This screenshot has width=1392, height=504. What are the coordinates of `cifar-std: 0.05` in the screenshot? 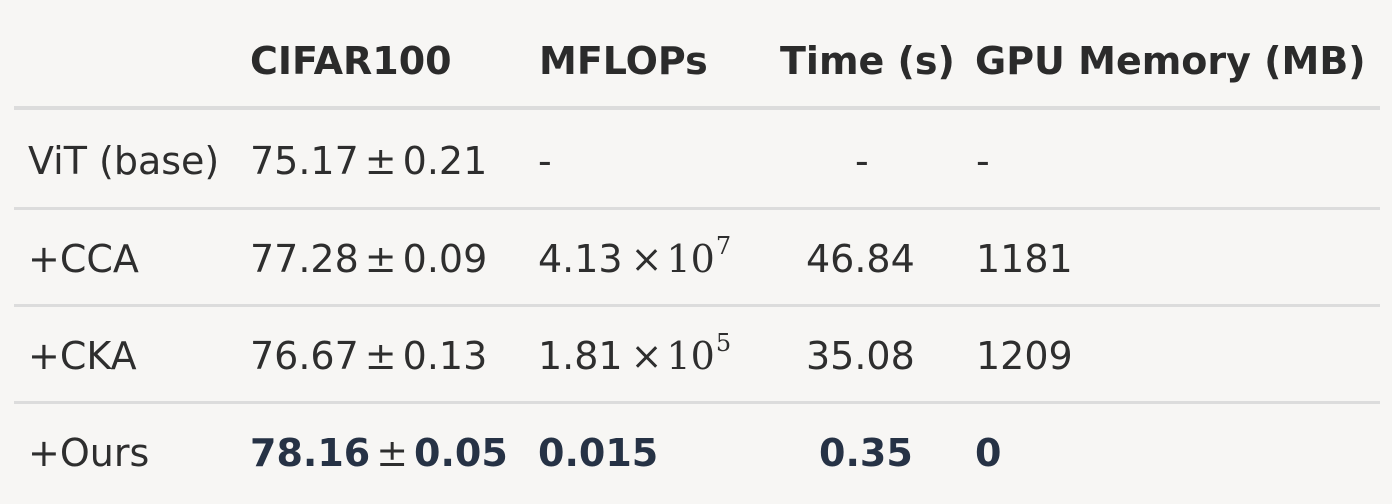 It's located at (461, 453).